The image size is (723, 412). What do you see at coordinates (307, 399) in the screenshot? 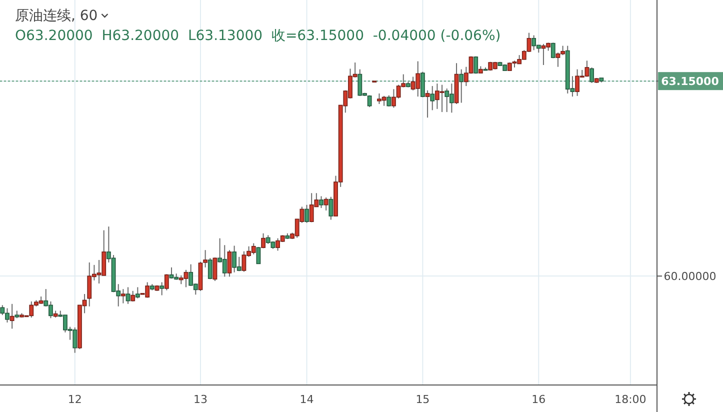
I see `x-tick-label: 14` at bounding box center [307, 399].